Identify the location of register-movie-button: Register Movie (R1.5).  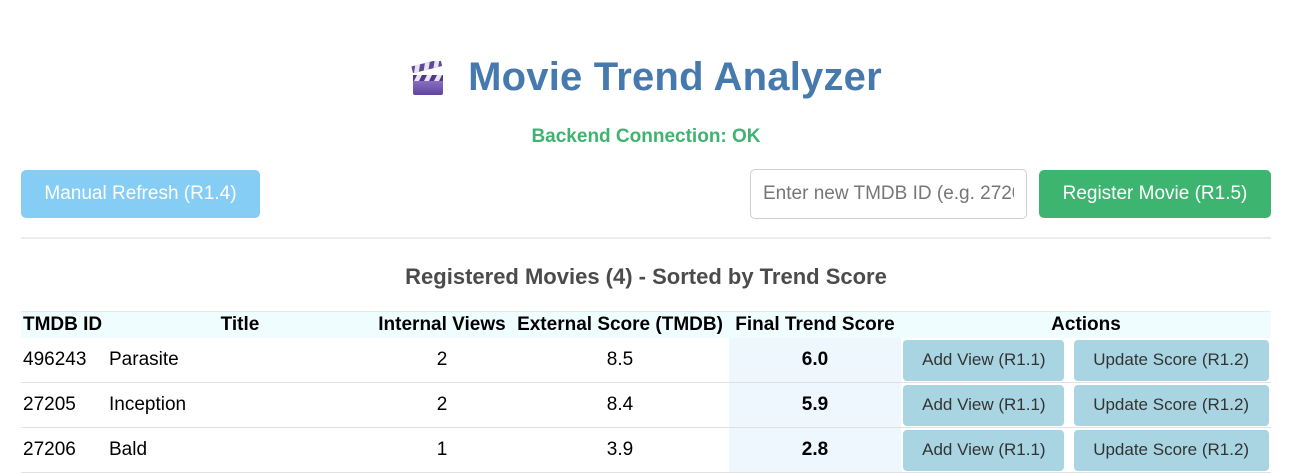
(1155, 194).